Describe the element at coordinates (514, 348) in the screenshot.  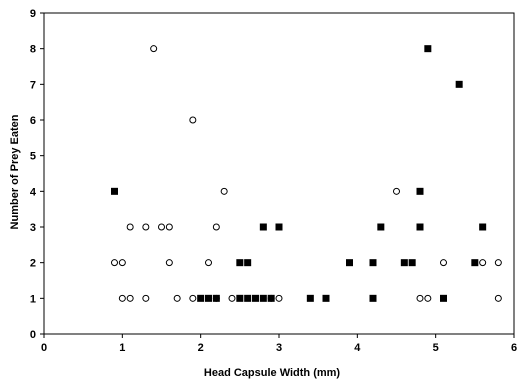
I see `x-tick-label: 6` at that location.